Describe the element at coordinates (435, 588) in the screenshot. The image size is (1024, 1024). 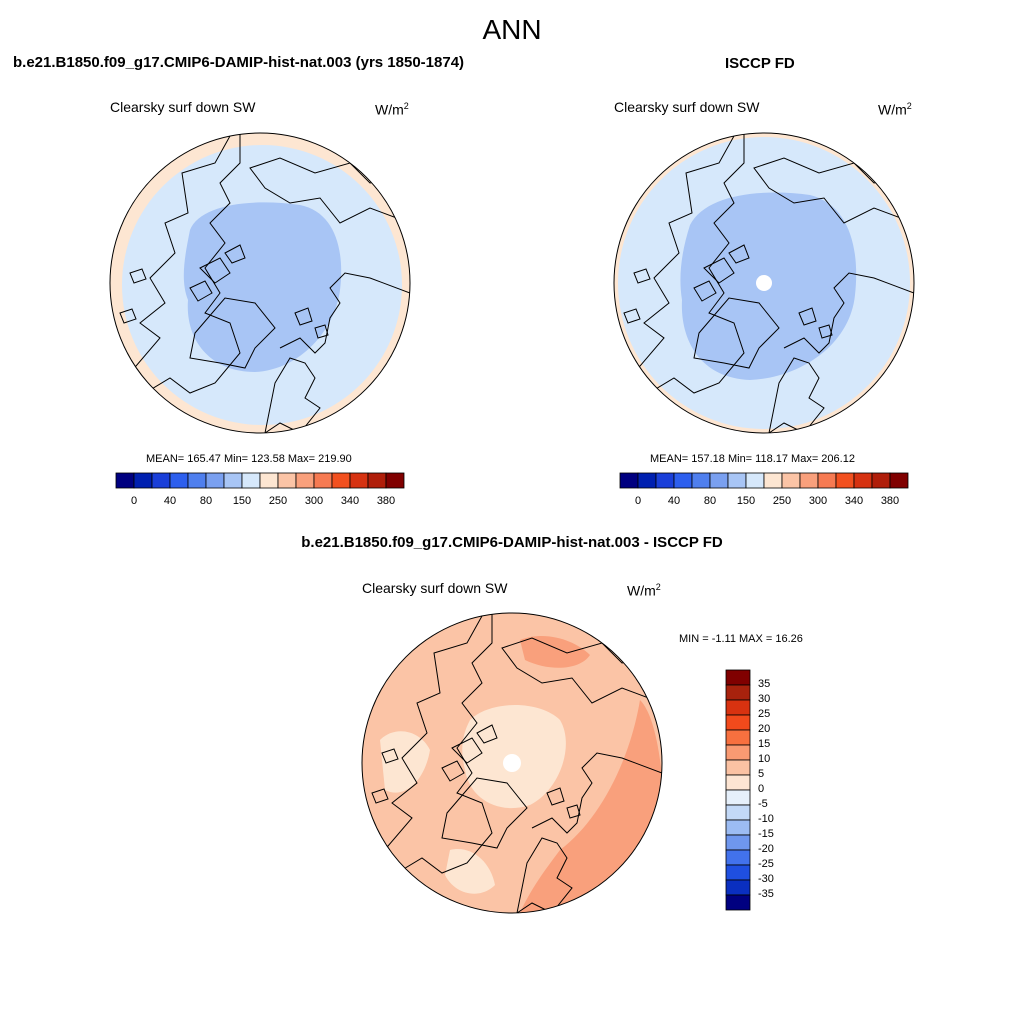
I see `diff-variable-label: Clearsky surf down SW` at that location.